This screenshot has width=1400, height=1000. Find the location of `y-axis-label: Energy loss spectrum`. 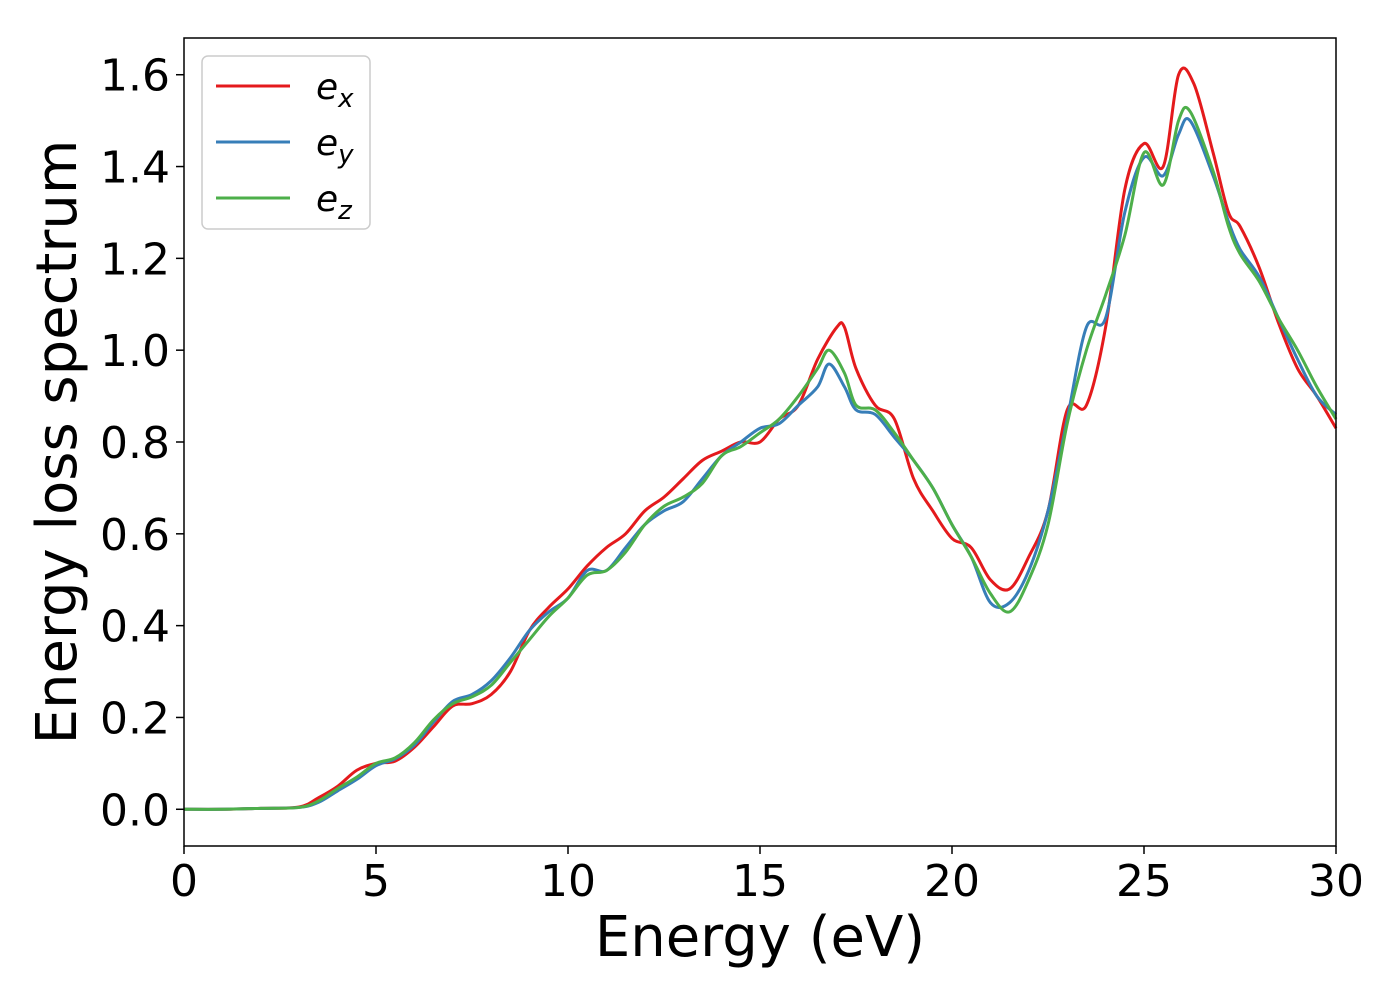

y-axis-label: Energy loss spectrum is located at coordinates (57, 442).